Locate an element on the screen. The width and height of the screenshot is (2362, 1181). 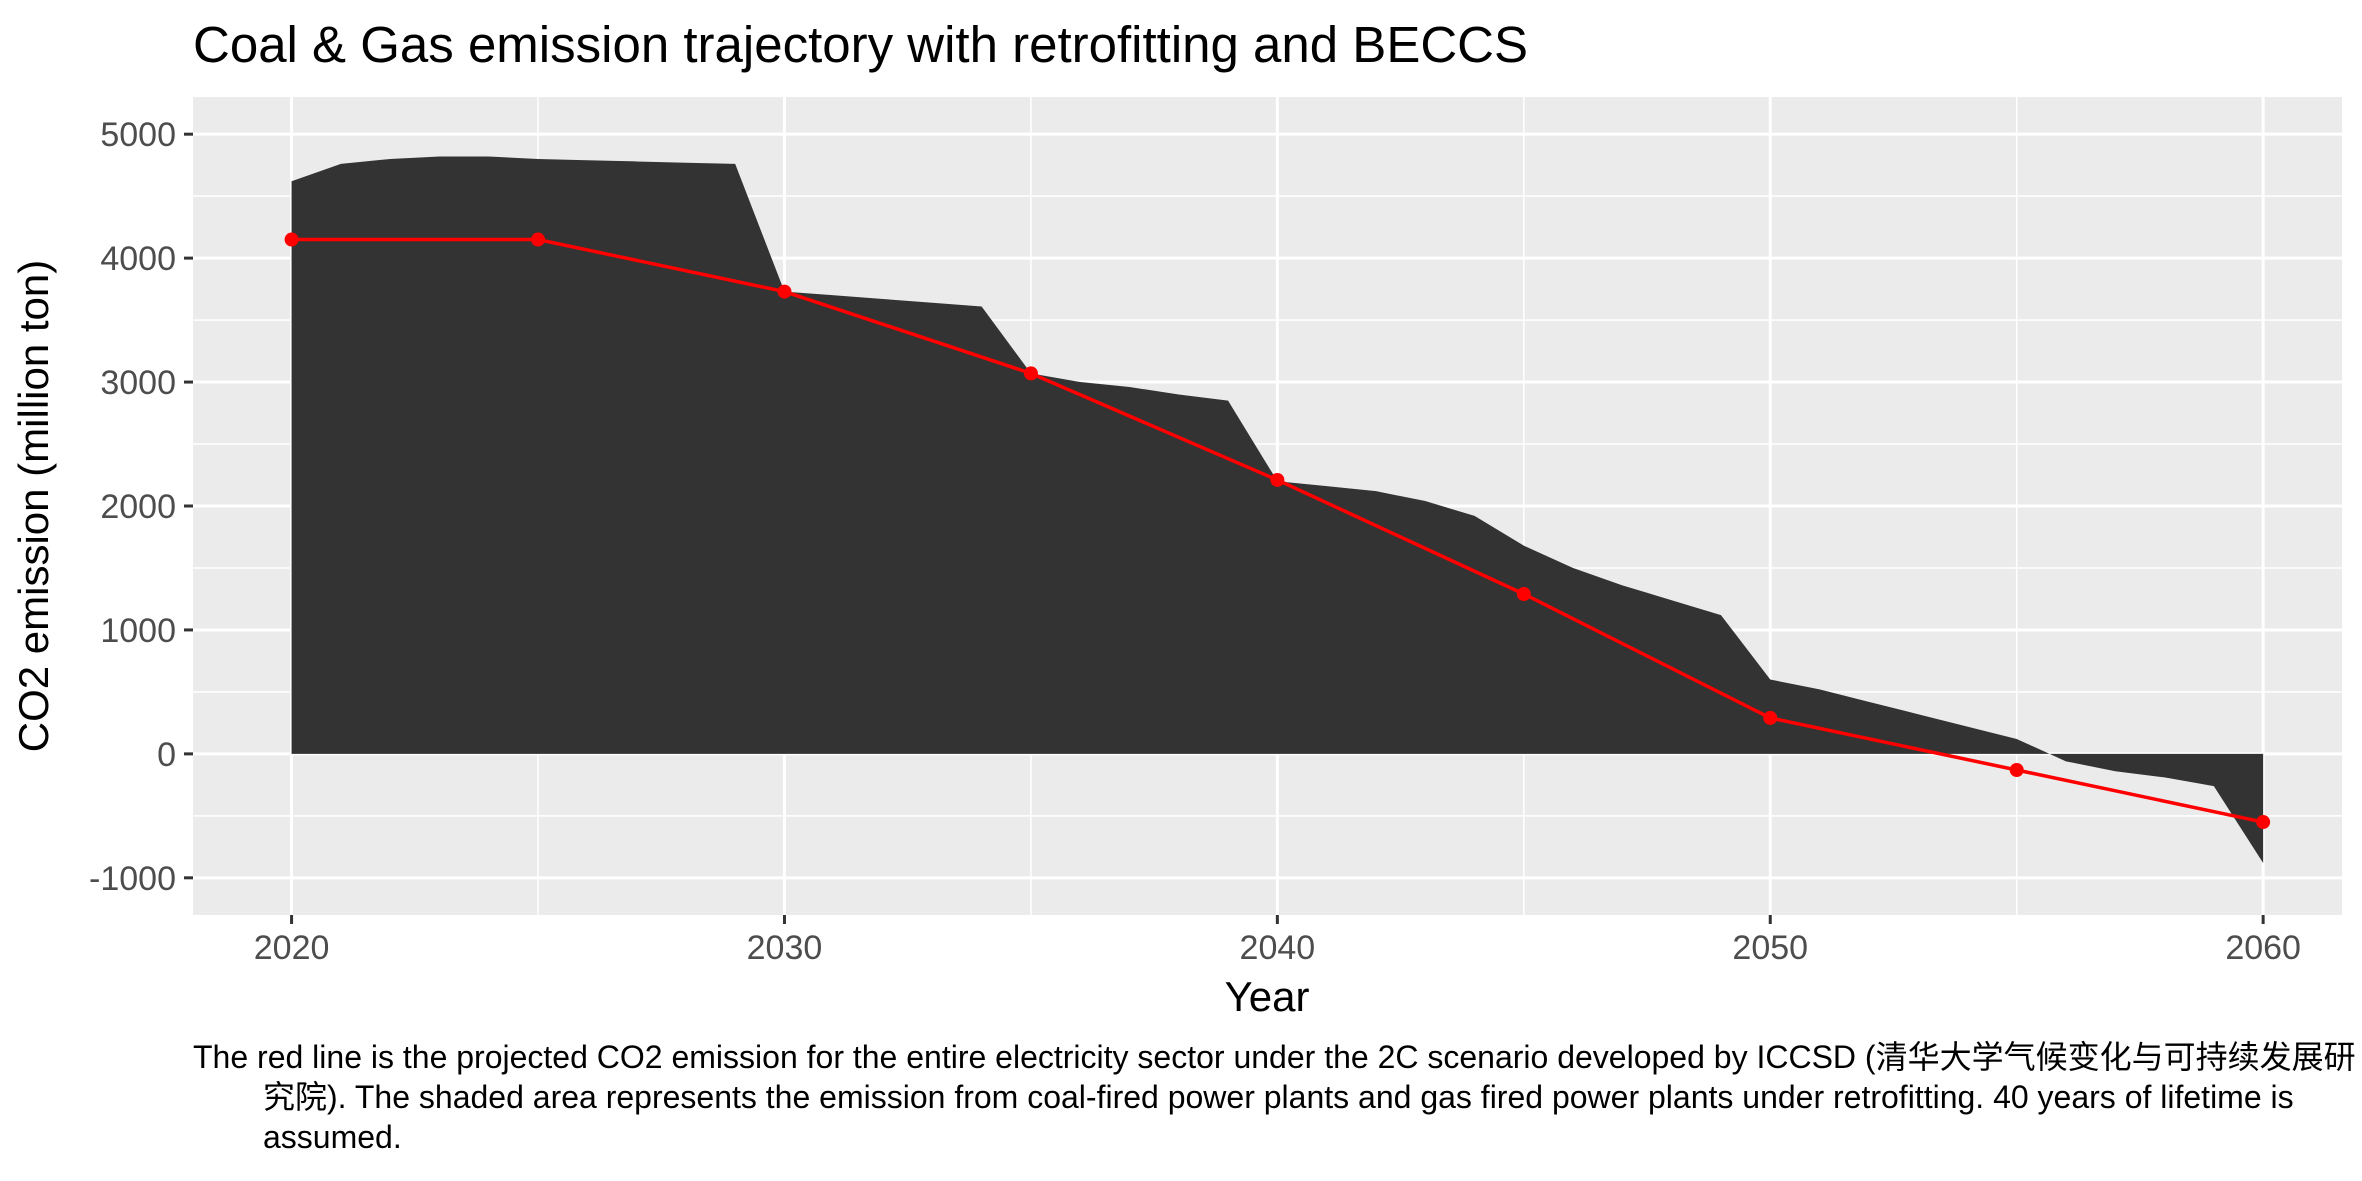
y-tick-label: 0 is located at coordinates (166, 755).